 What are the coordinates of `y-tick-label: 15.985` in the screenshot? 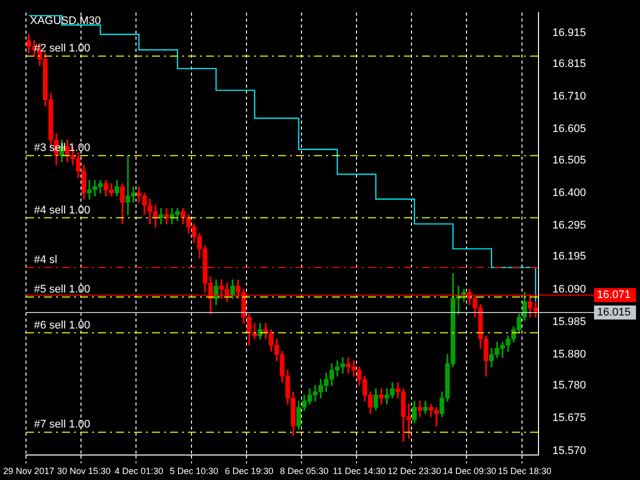 It's located at (569, 322).